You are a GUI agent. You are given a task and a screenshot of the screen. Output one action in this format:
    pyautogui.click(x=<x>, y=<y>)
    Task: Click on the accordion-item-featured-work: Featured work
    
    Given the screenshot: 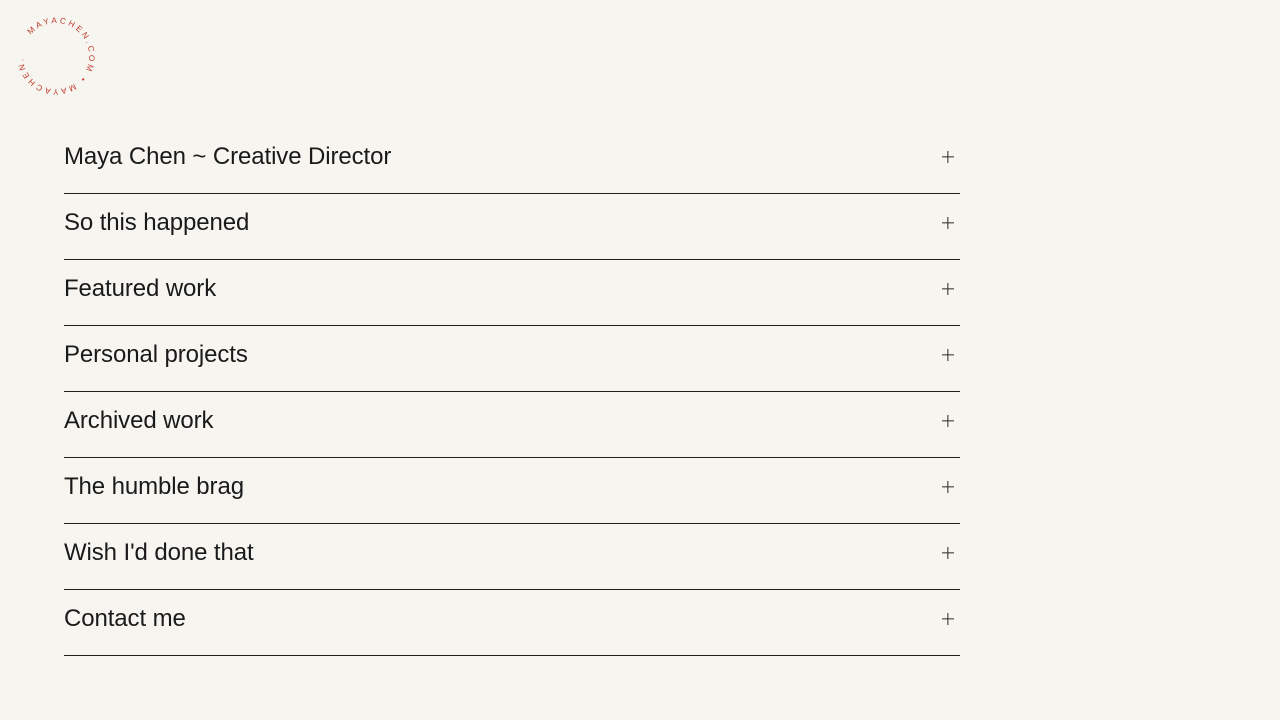 What is the action you would take?
    pyautogui.click(x=512, y=293)
    